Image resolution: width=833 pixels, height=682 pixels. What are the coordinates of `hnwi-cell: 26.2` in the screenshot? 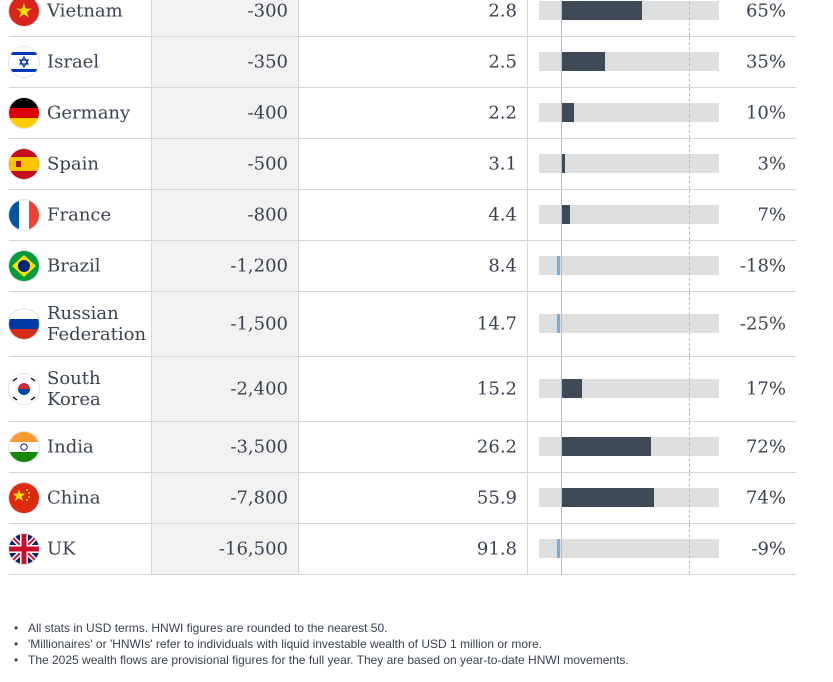 It's located at (413, 447).